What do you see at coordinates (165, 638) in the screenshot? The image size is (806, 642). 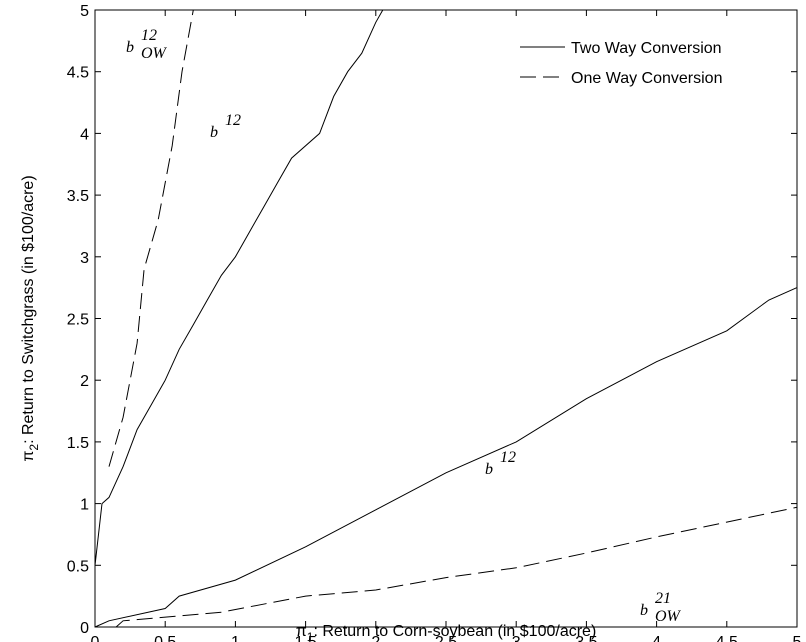 I see `x-tick-label: 0.5` at bounding box center [165, 638].